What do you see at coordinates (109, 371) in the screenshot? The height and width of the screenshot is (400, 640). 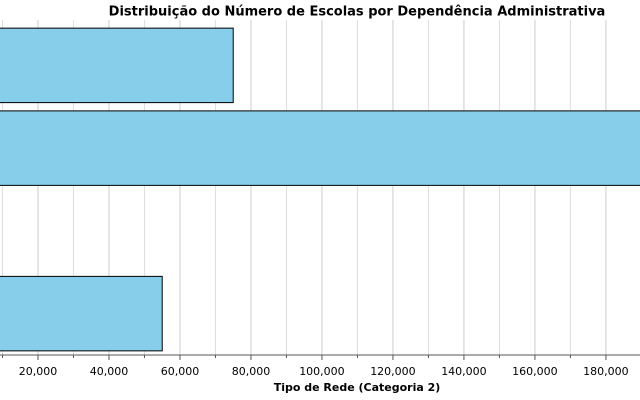 I see `x-tick-label: 40,000` at bounding box center [109, 371].